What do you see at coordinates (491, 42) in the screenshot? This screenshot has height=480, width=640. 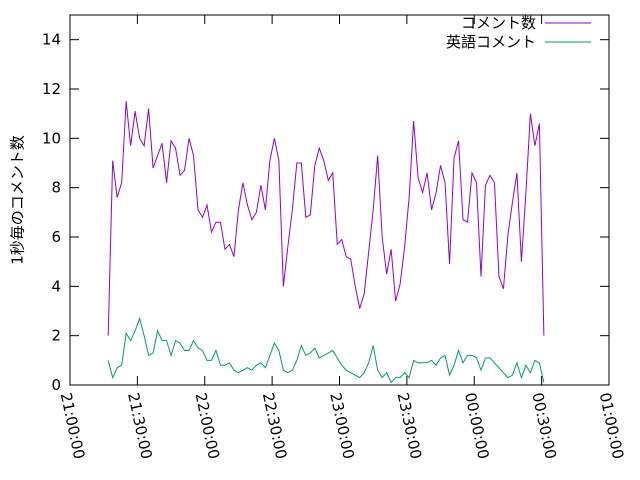 I see `legend-label: 英語コメント` at bounding box center [491, 42].